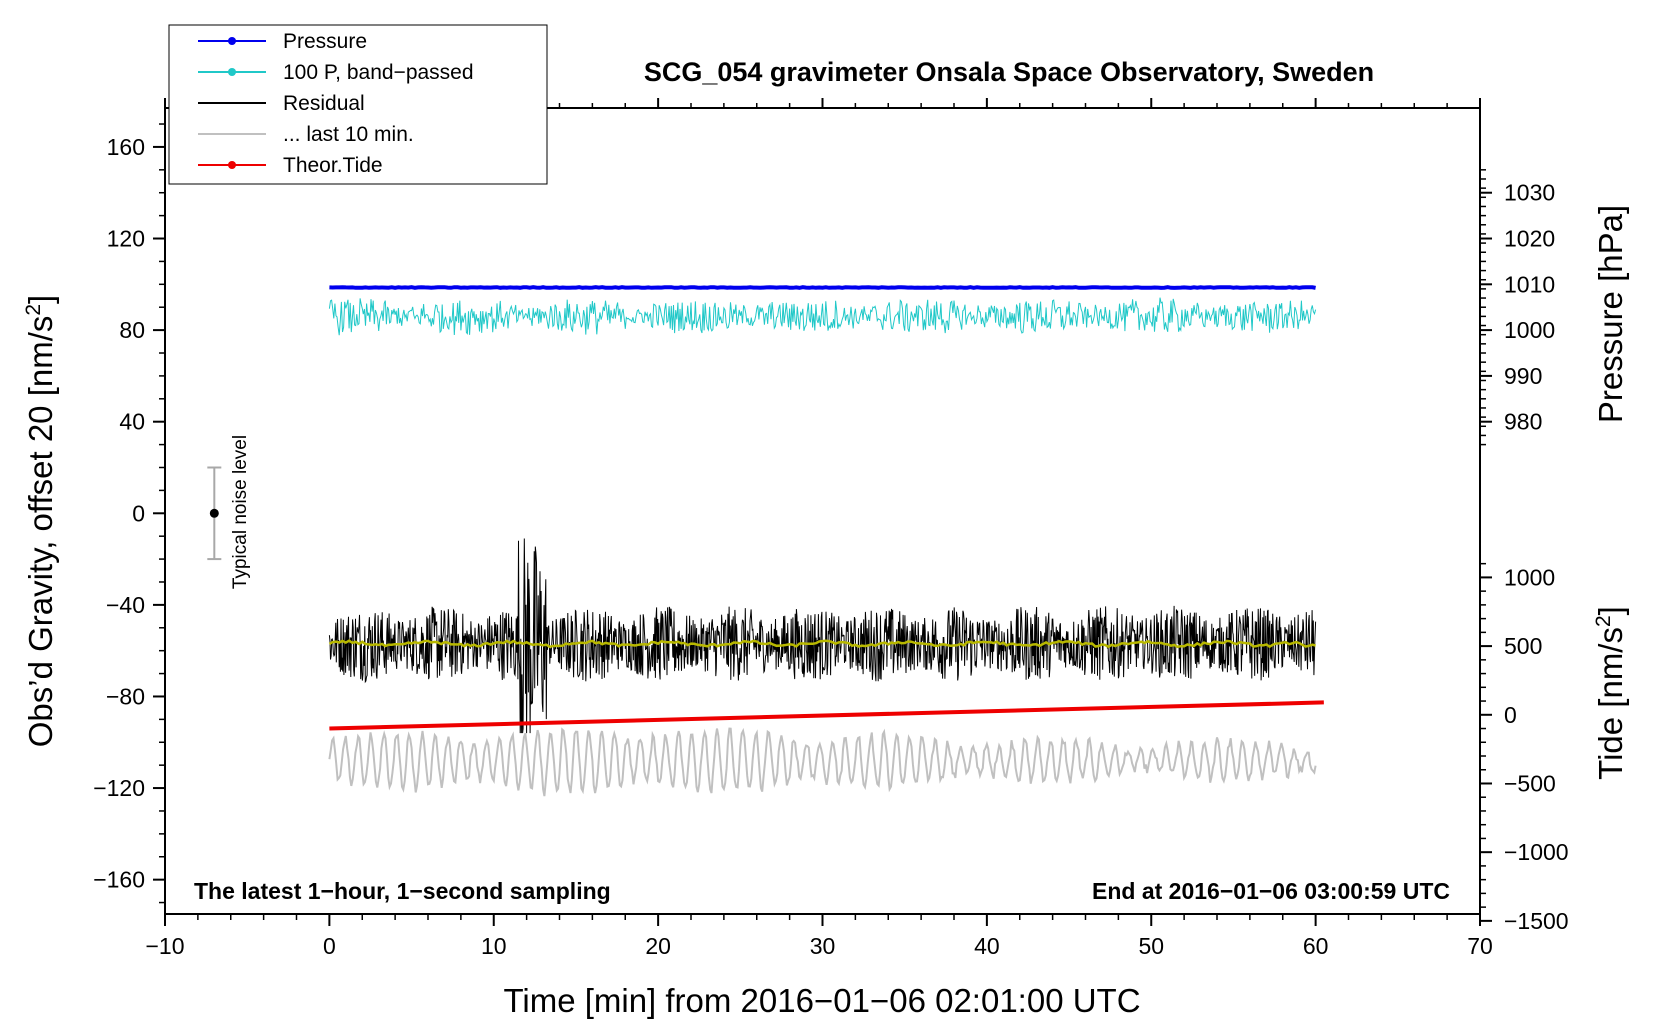 The width and height of the screenshot is (1660, 1020). What do you see at coordinates (822, 644) in the screenshot?
I see `series-residual-smoothed` at bounding box center [822, 644].